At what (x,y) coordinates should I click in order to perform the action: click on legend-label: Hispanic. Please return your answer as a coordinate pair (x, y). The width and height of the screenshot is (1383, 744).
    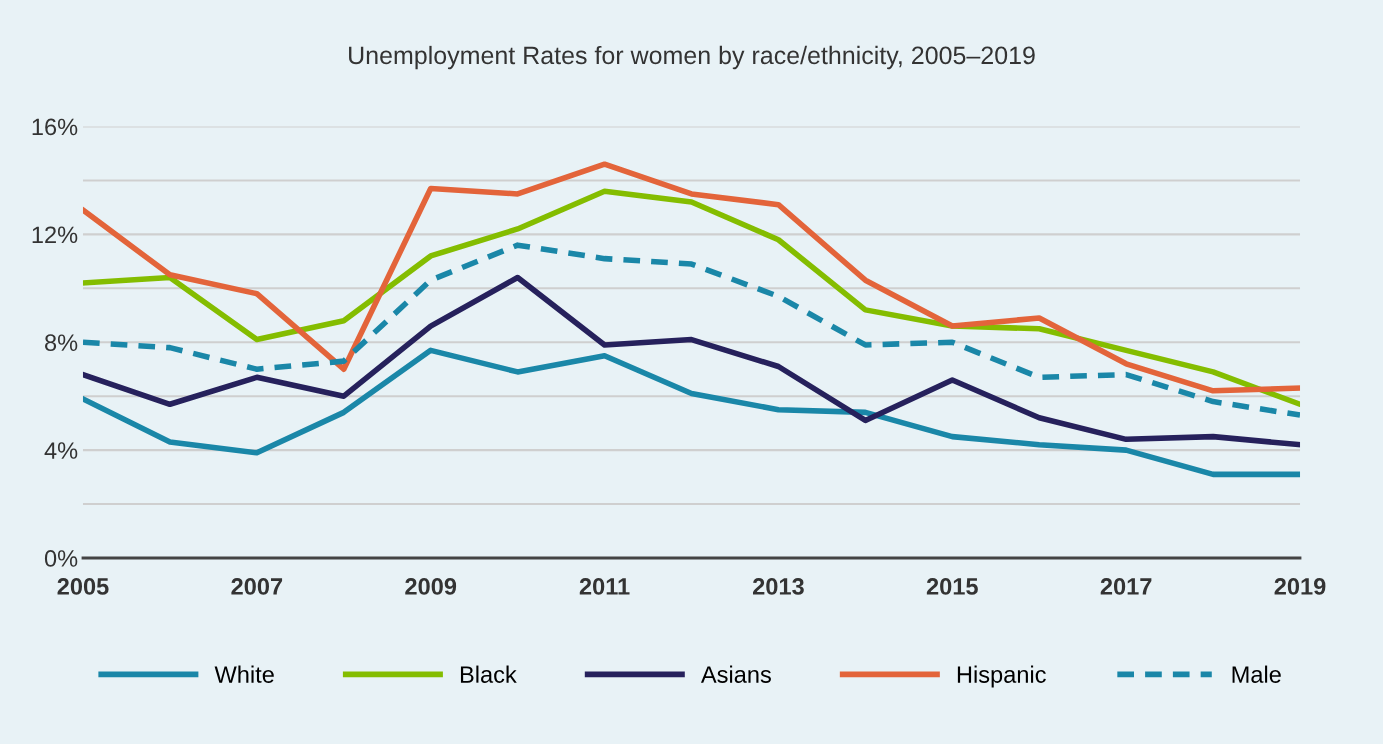
    Looking at the image, I should click on (1001, 676).